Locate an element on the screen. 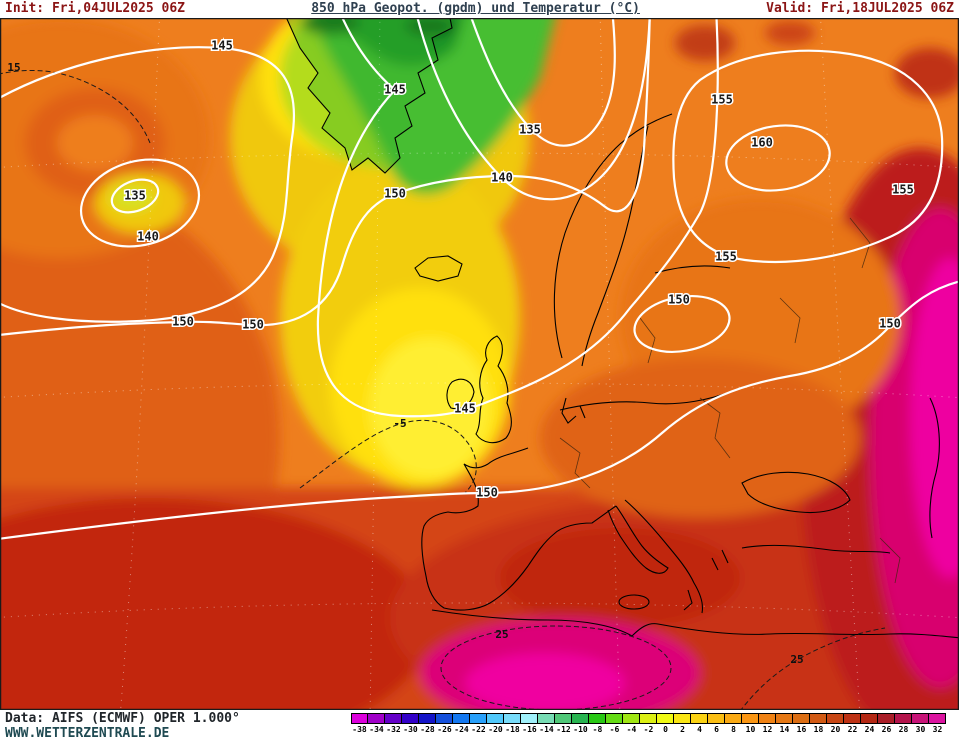  colorbar-value: 8 is located at coordinates (733, 729).